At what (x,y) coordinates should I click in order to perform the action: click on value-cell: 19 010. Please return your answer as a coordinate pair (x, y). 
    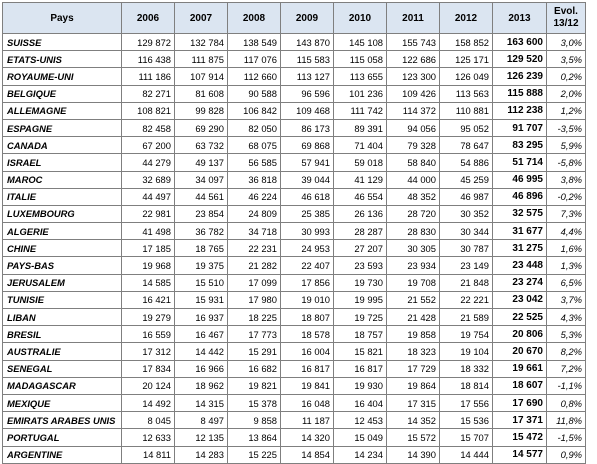
    Looking at the image, I should click on (307, 300).